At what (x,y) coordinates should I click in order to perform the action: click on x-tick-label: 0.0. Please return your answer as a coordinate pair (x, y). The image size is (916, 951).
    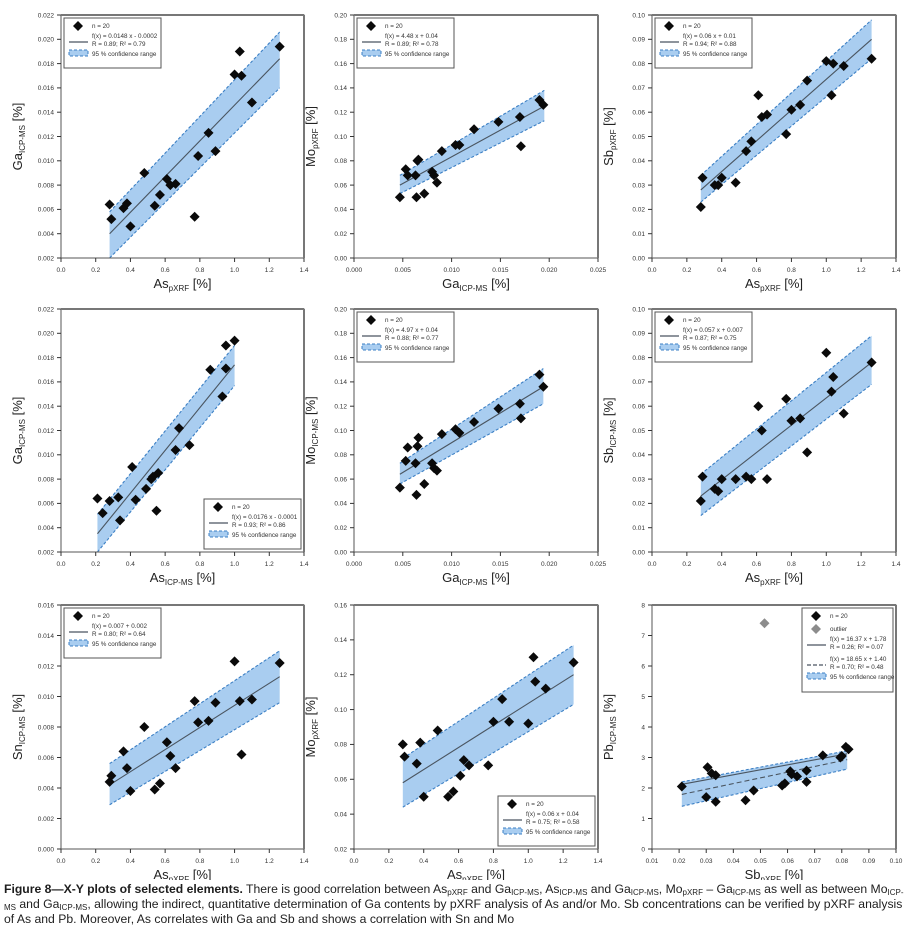
    Looking at the image, I should click on (353, 861).